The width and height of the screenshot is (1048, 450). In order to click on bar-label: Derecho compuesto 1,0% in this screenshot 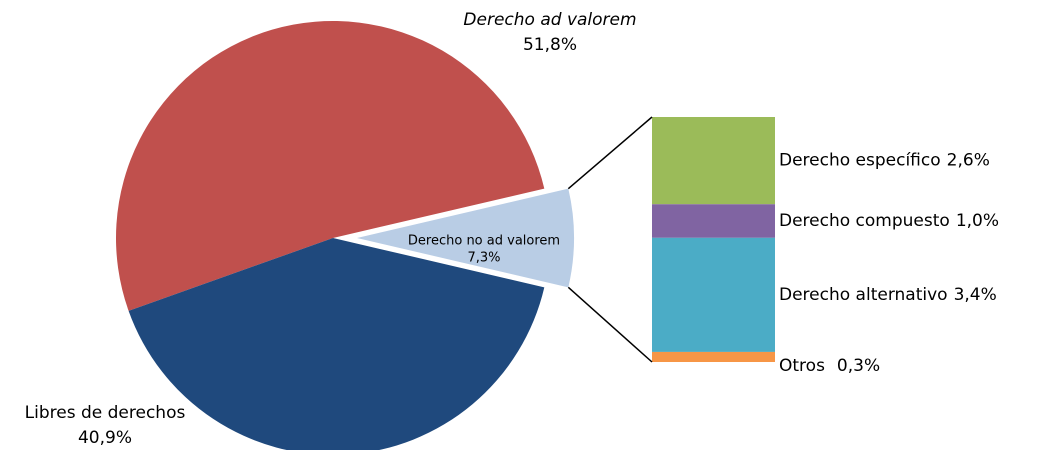, I will do `click(889, 221)`.